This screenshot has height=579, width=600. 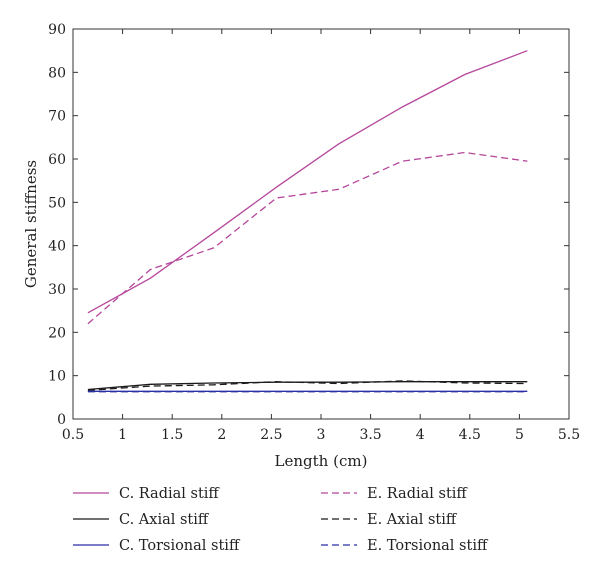 What do you see at coordinates (519, 435) in the screenshot?
I see `x-tick-label: 5` at bounding box center [519, 435].